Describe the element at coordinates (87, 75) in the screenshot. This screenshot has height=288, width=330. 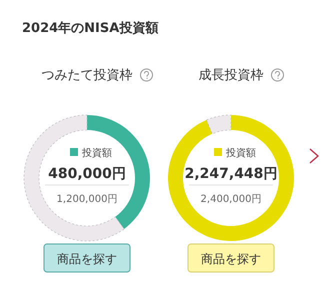
I see `chart-title: つみたて投資枠` at that location.